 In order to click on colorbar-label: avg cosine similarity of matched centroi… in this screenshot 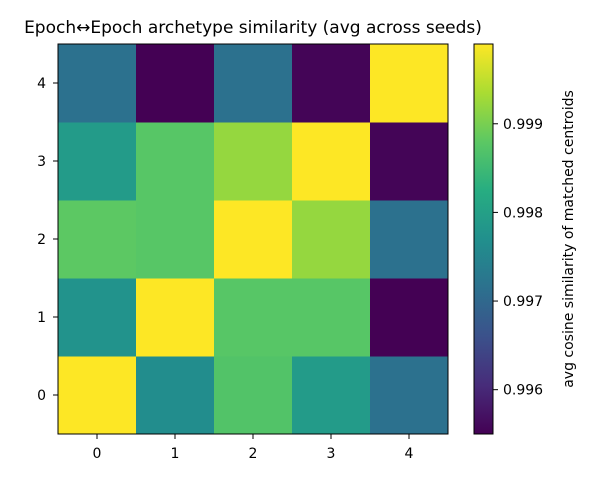, I will do `click(569, 239)`.